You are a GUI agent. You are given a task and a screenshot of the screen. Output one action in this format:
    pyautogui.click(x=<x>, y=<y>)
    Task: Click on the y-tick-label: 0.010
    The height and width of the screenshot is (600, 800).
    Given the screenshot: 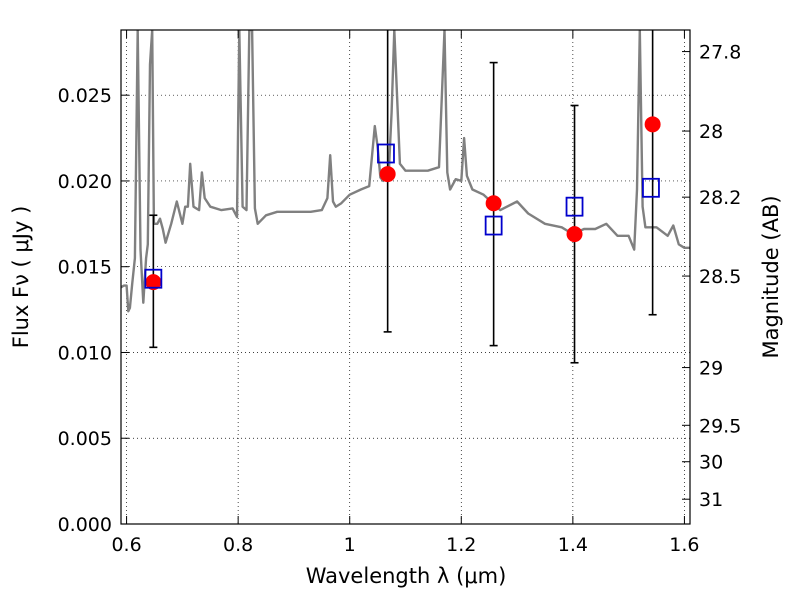 What is the action you would take?
    pyautogui.click(x=85, y=353)
    